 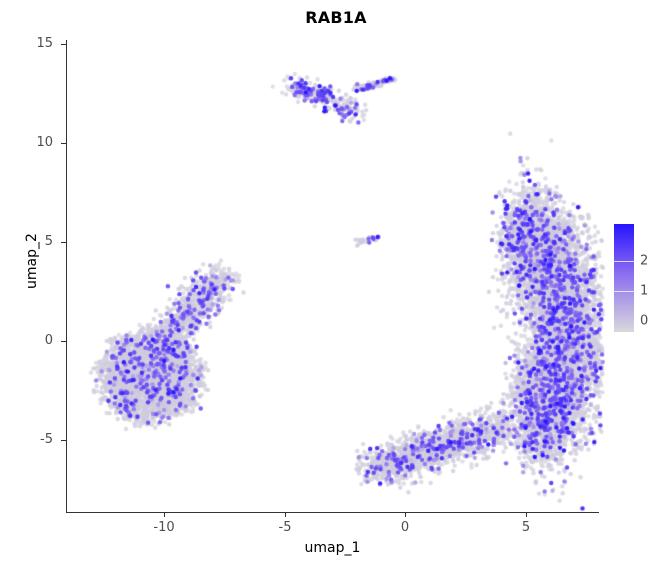 I want to click on y-tick-label-15: 15, so click(x=44, y=43).